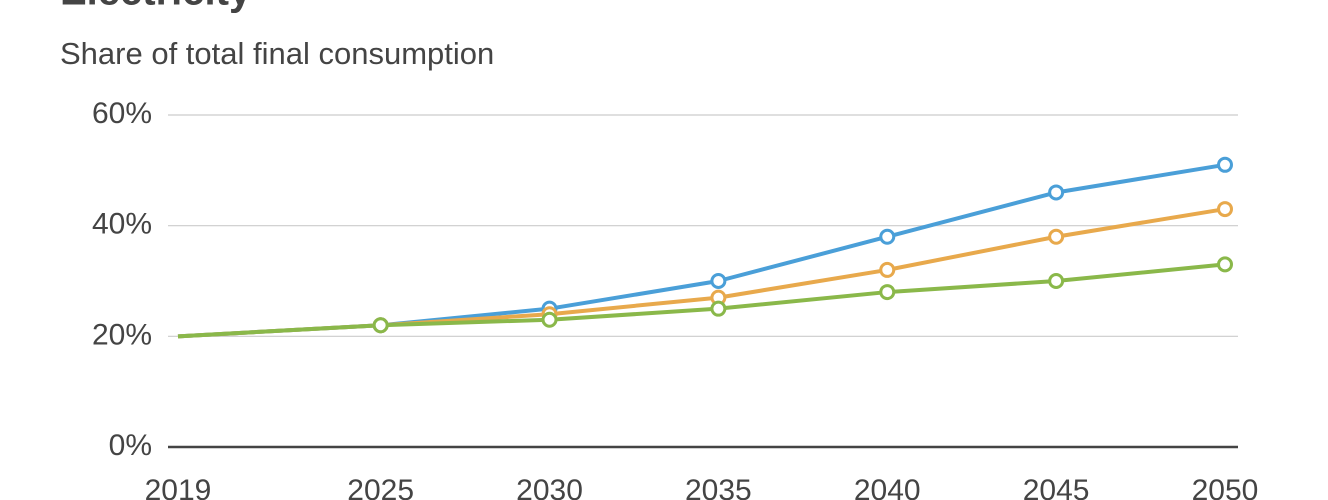  What do you see at coordinates (887, 487) in the screenshot?
I see `x-tick-label: 2040` at bounding box center [887, 487].